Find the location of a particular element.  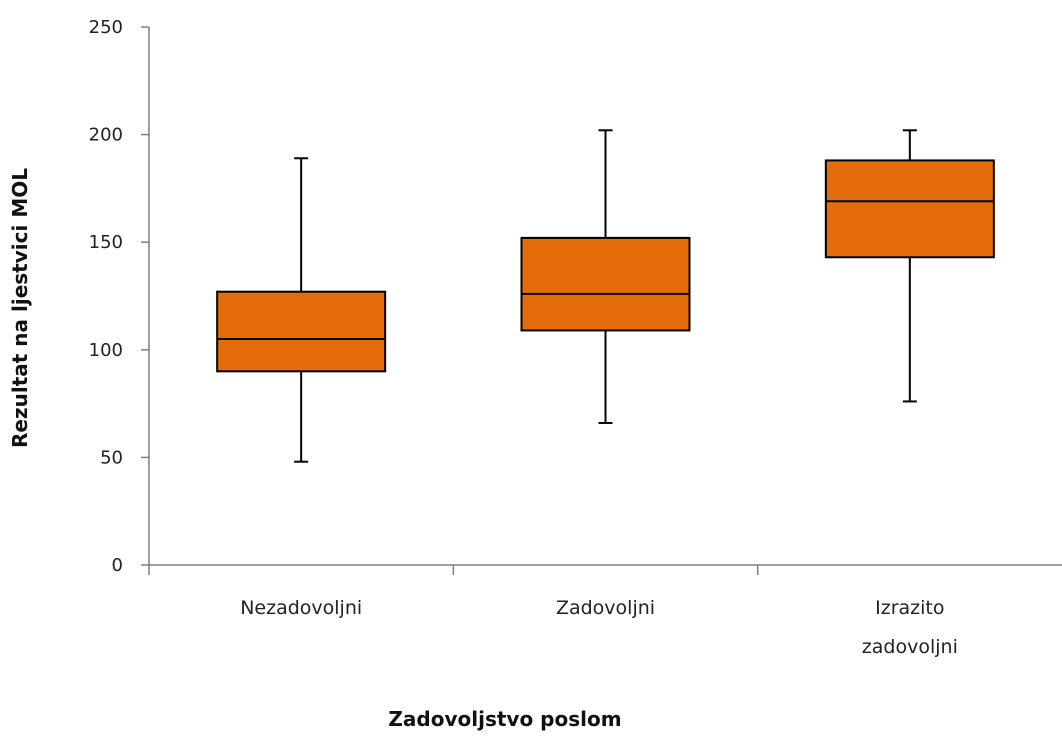

y-tick-label: 0 is located at coordinates (117, 565).